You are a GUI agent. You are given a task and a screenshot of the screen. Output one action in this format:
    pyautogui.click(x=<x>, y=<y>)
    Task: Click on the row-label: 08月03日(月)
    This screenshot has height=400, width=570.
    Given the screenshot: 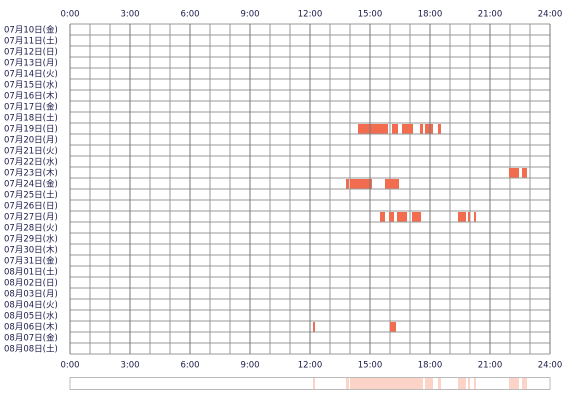 What is the action you would take?
    pyautogui.click(x=31, y=295)
    